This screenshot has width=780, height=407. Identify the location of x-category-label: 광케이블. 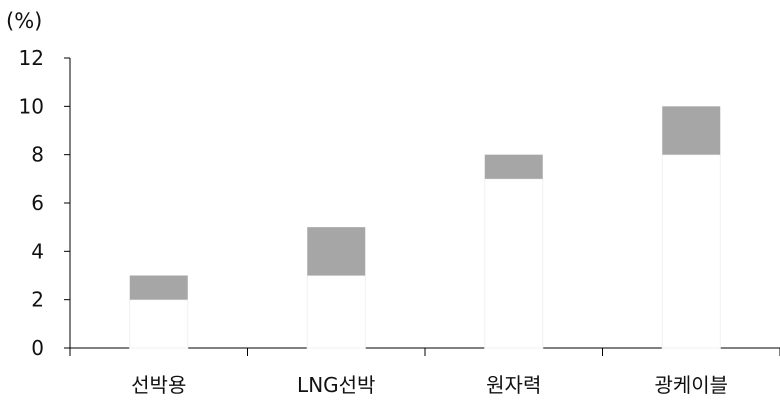
(691, 385).